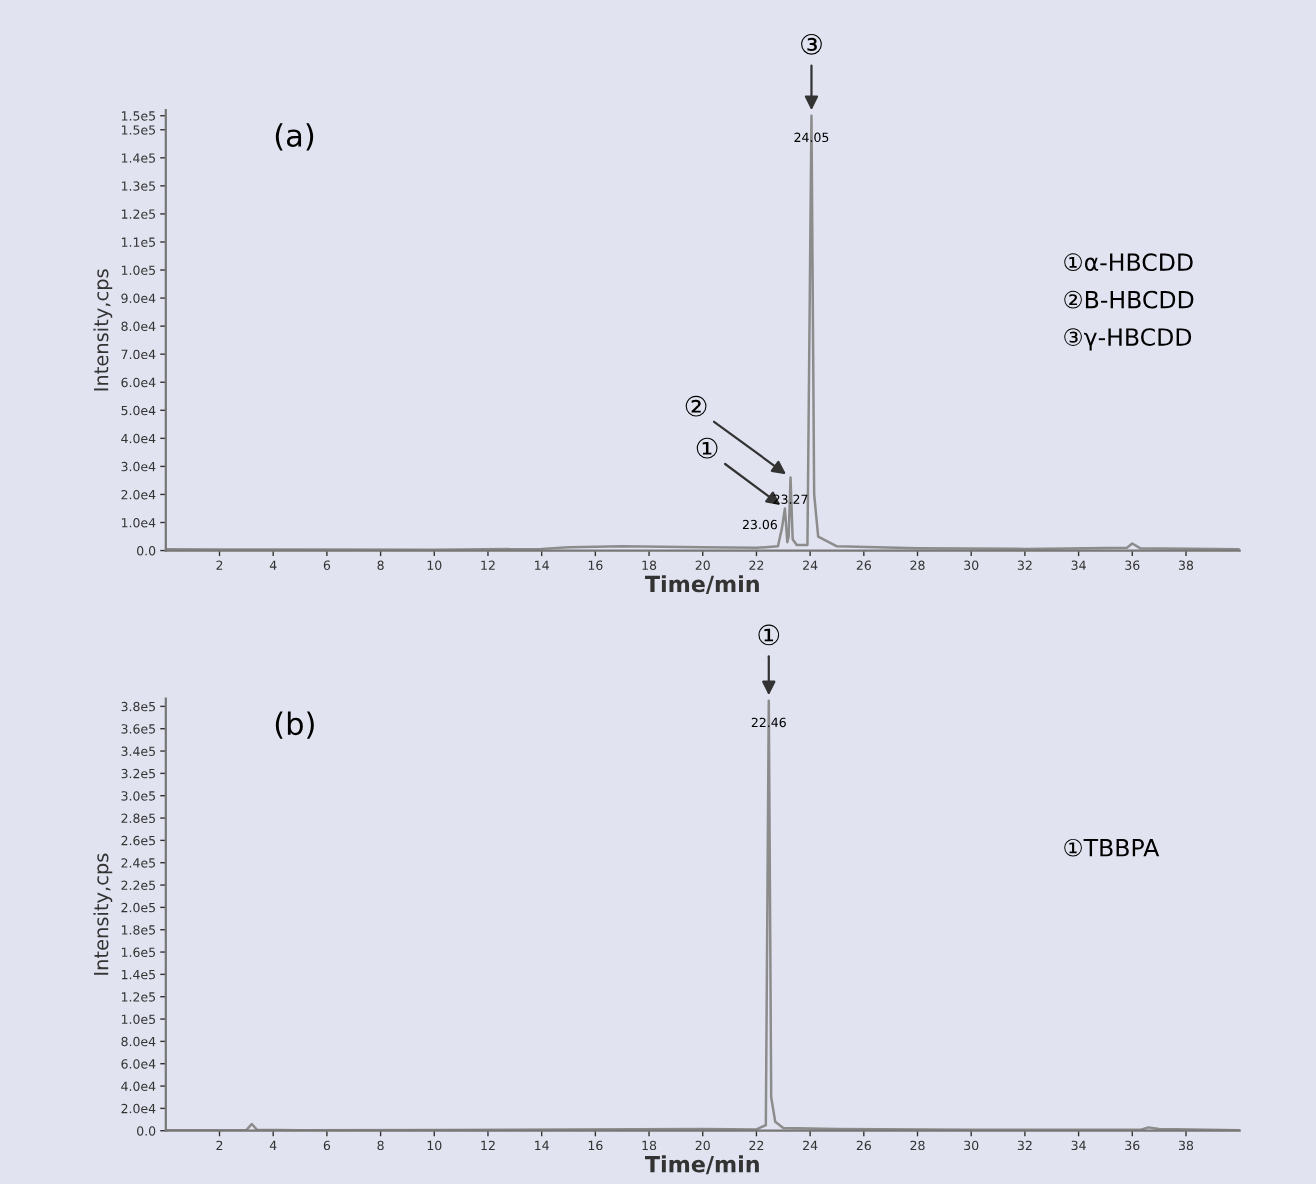  Describe the element at coordinates (1129, 299) in the screenshot. I see `annotation: ②B-HBCDD` at that location.